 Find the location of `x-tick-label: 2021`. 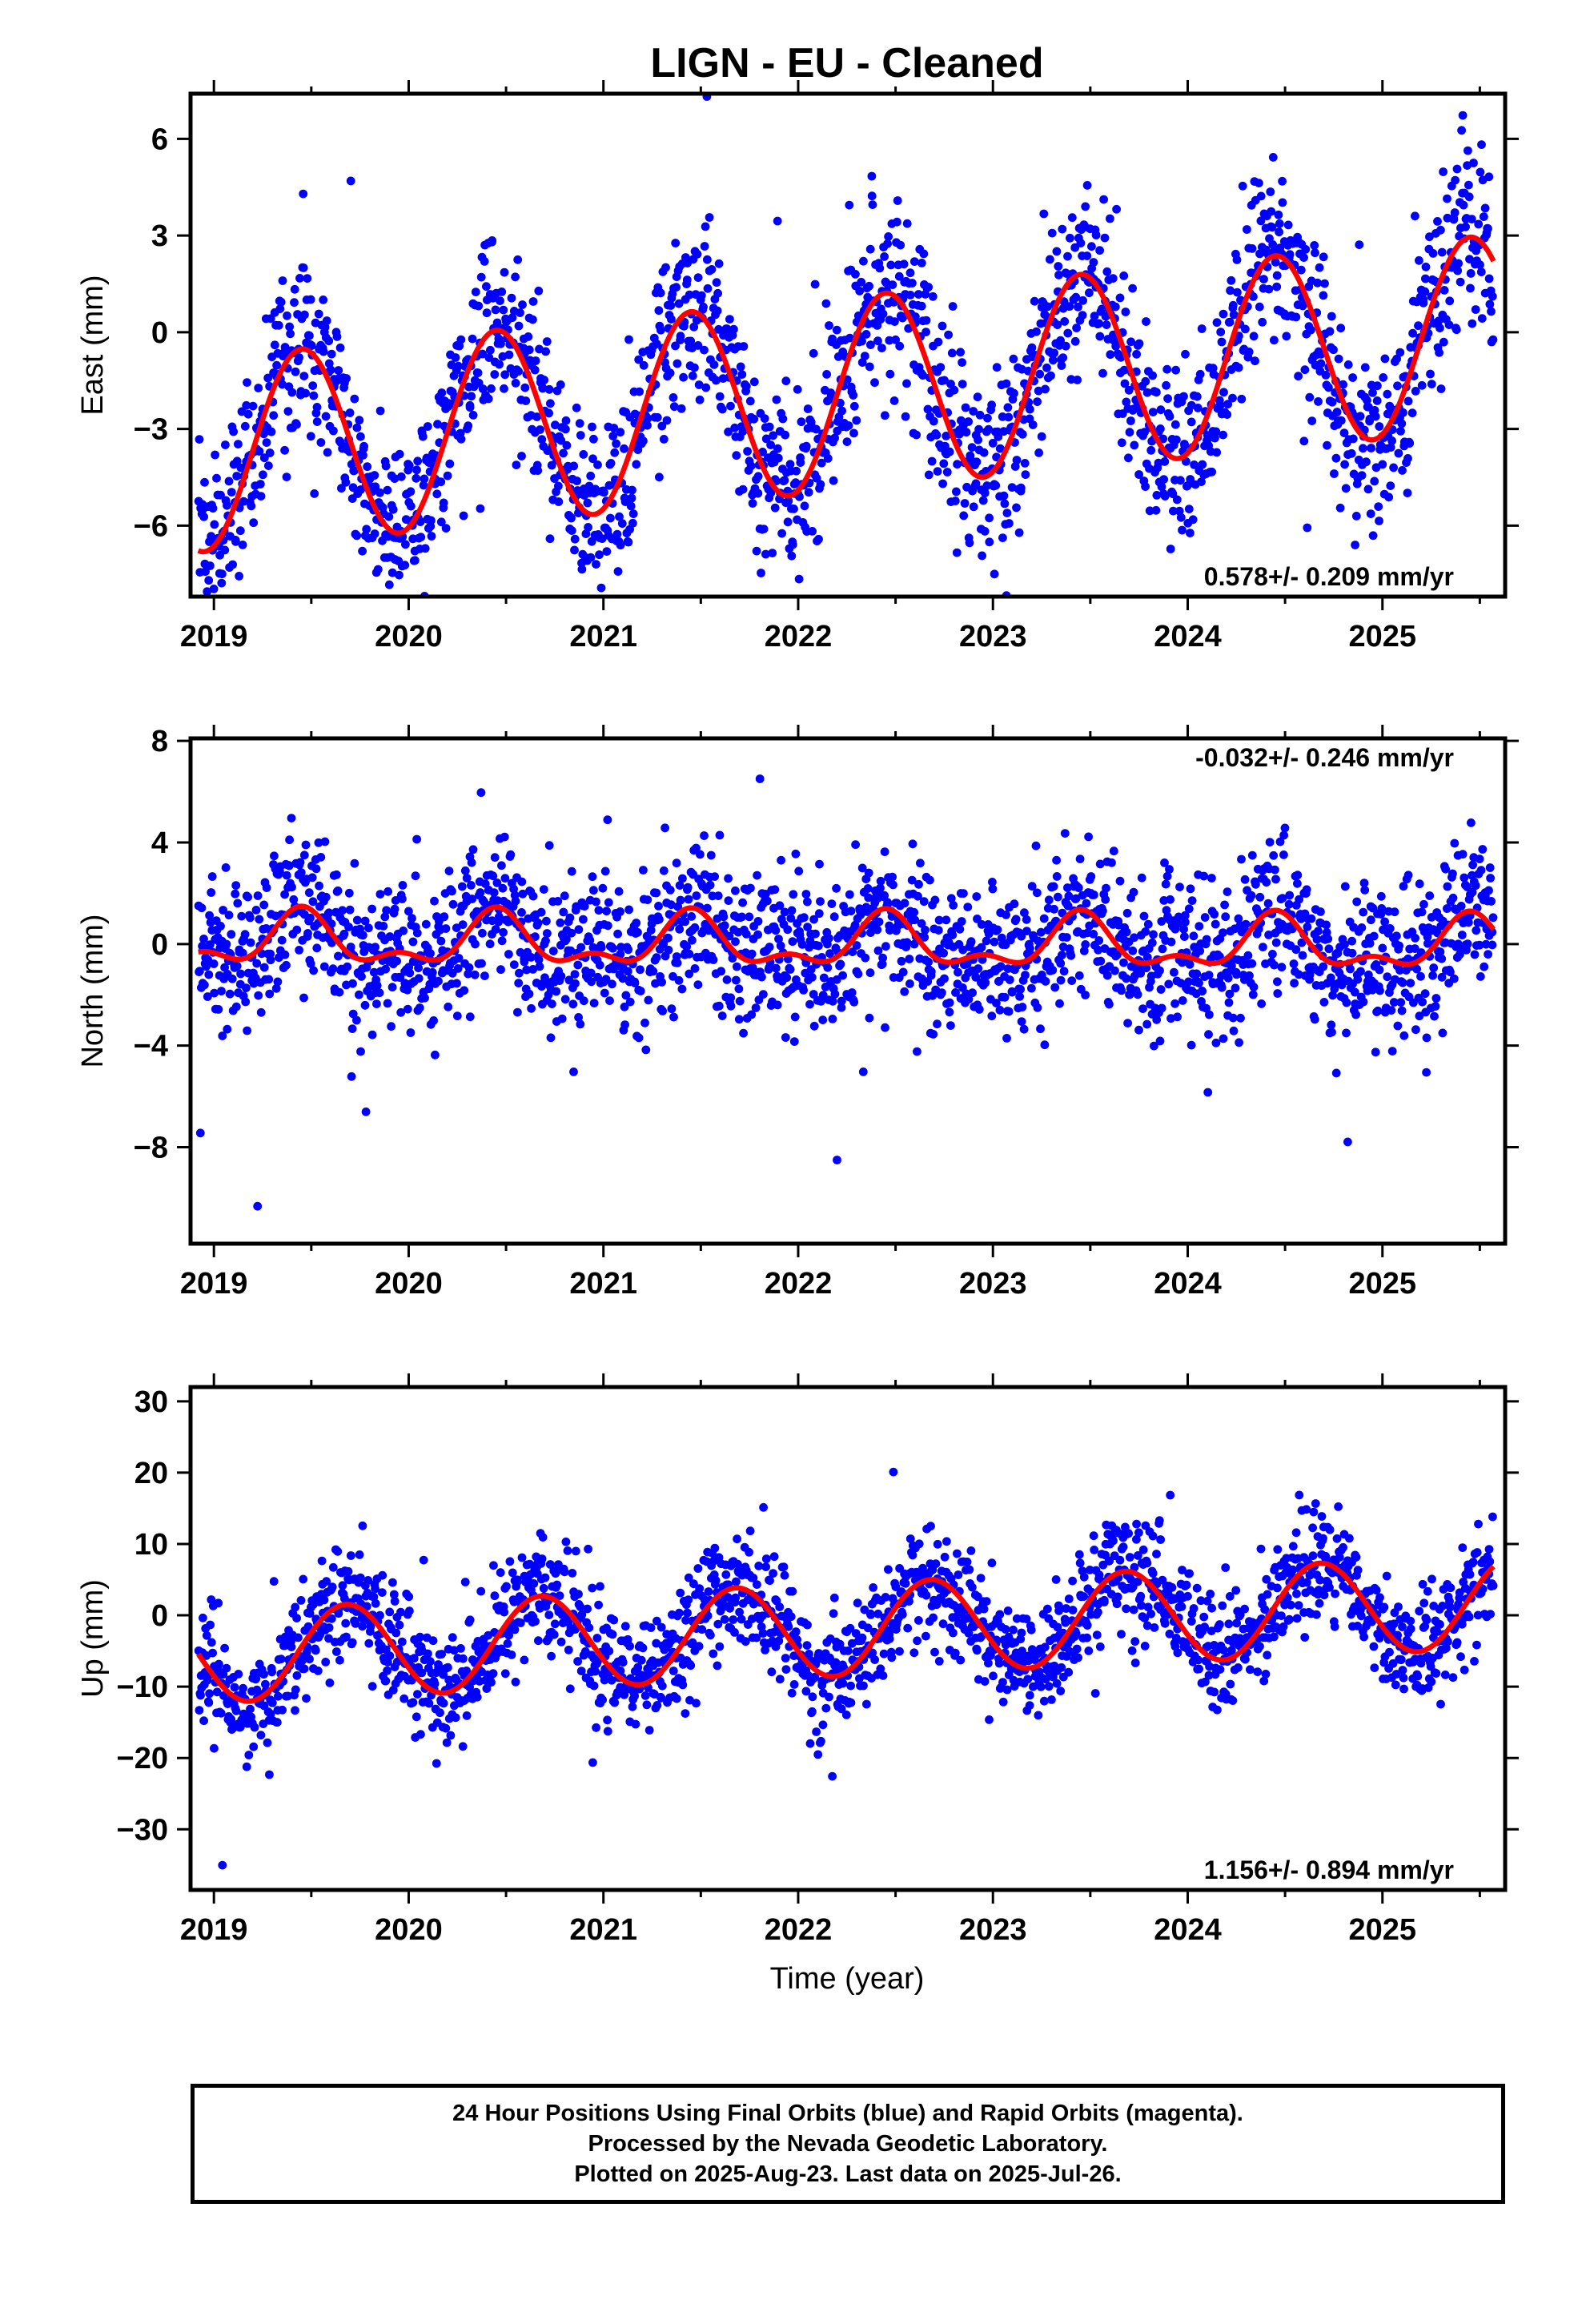

x-tick-label: 2021 is located at coordinates (603, 636).